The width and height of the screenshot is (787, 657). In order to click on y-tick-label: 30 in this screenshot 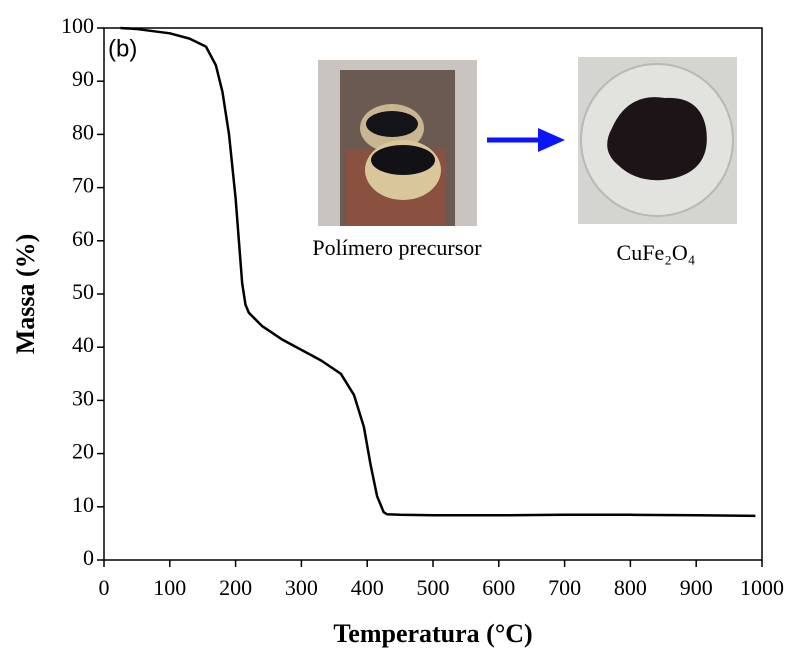, I will do `click(83, 397)`.